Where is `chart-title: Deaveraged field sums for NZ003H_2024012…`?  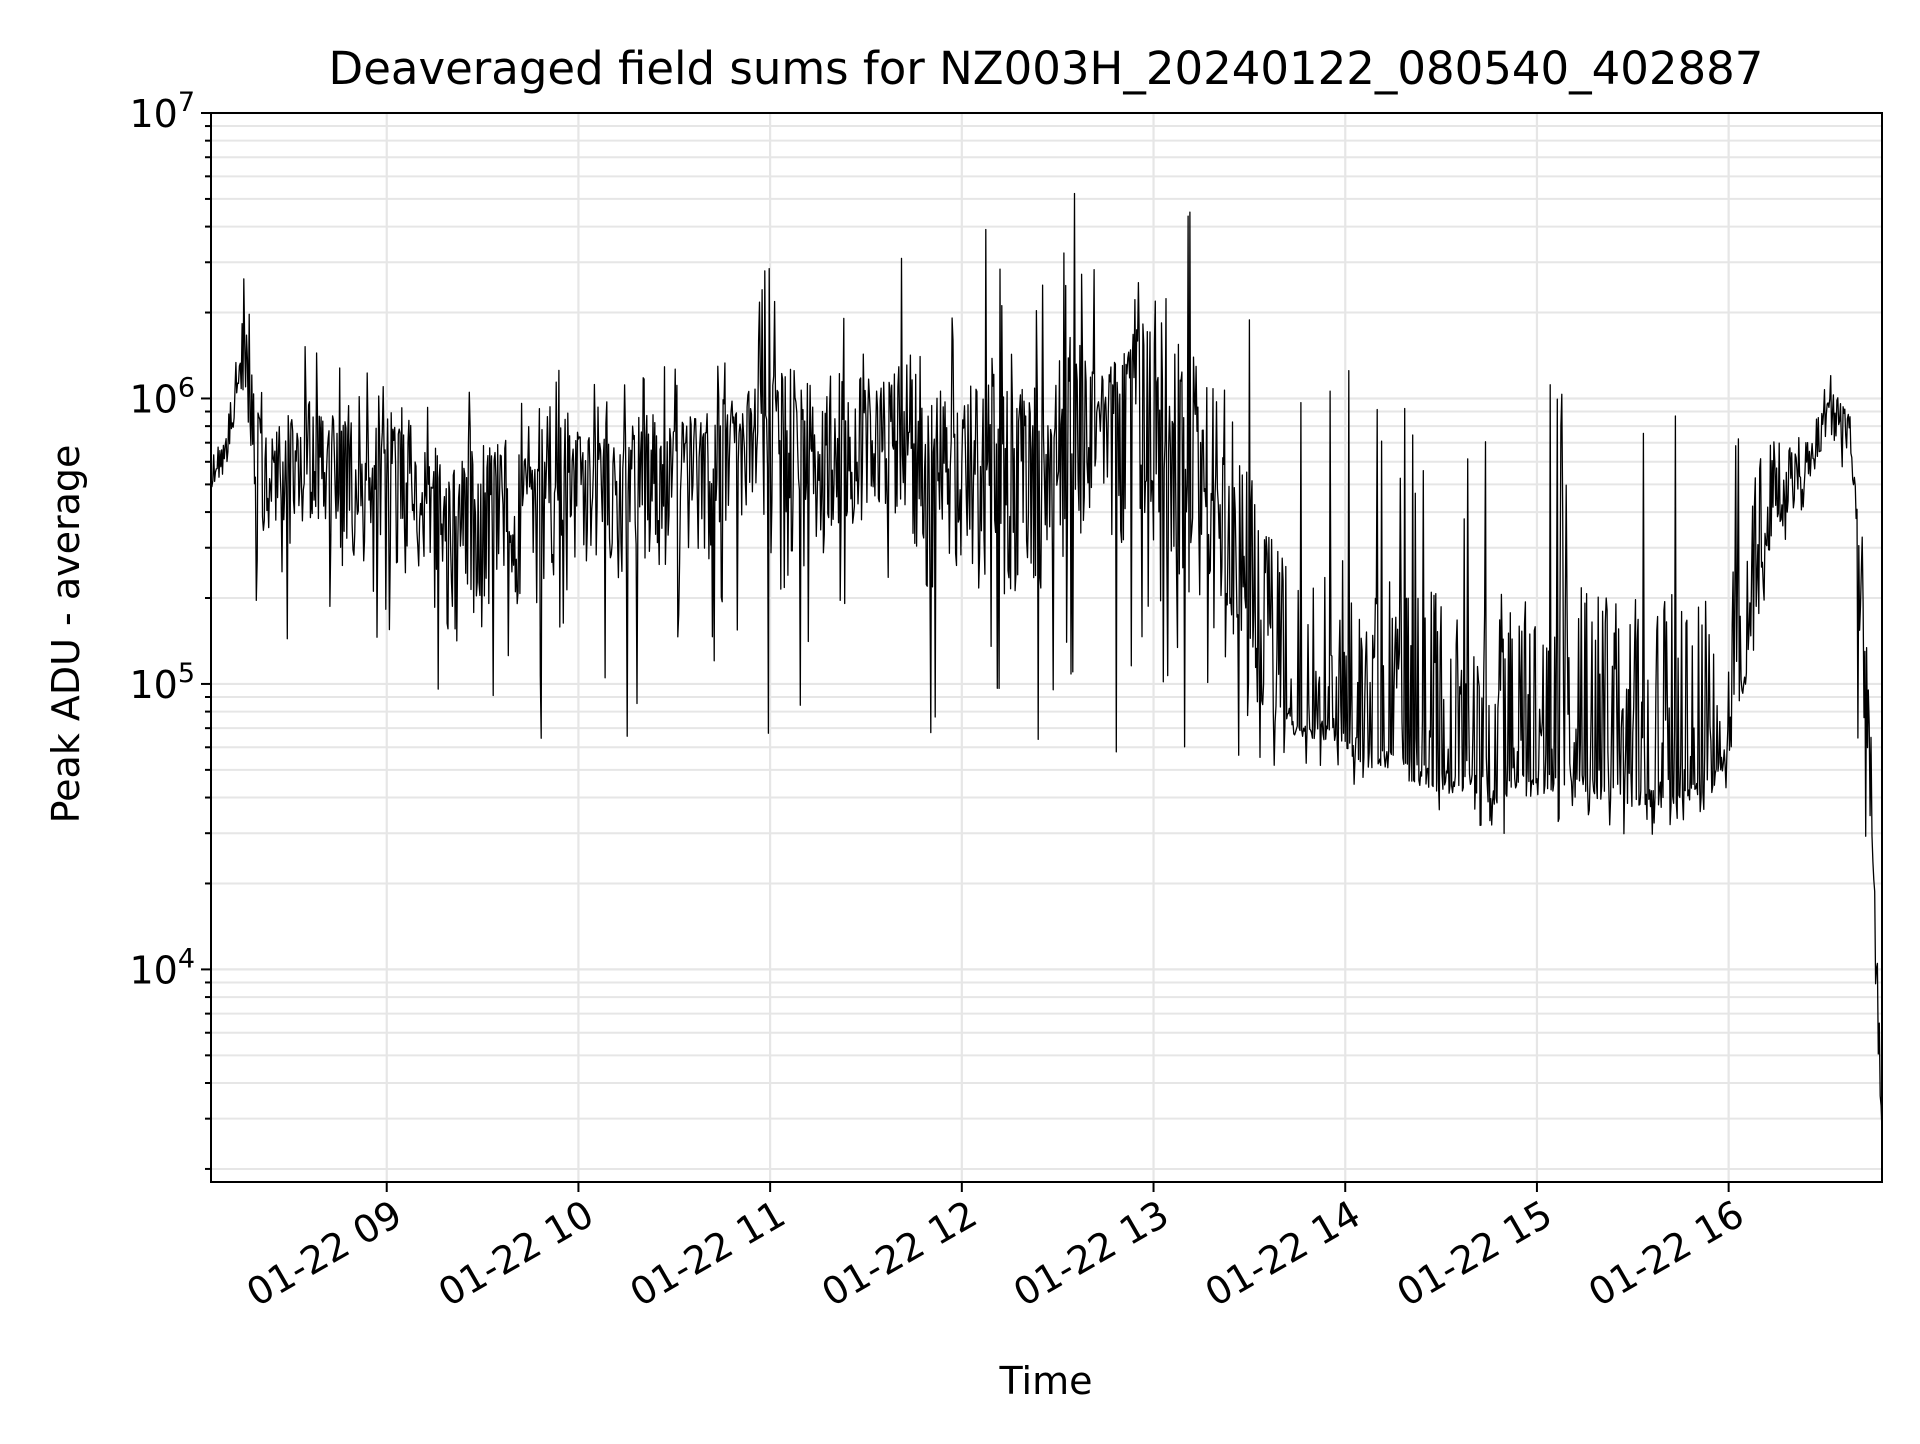 chart-title: Deaveraged field sums for NZ003H_2024012… is located at coordinates (1046, 68).